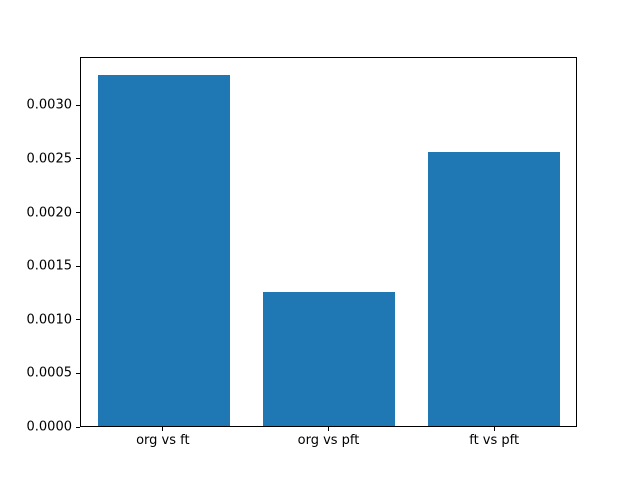 The width and height of the screenshot is (640, 480). I want to click on y-tick-label: 0.0020, so click(49, 212).